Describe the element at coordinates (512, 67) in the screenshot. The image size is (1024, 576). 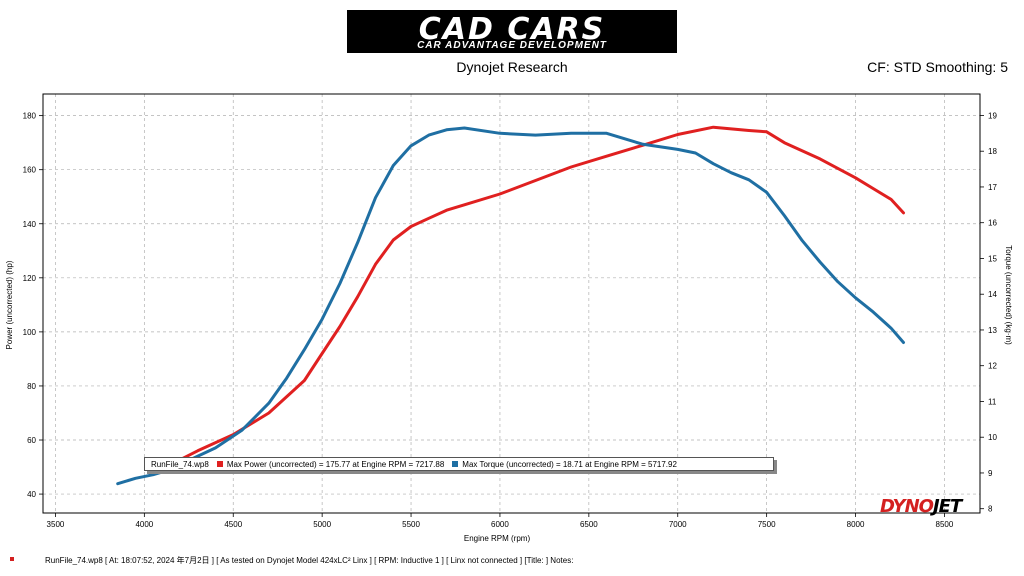
I see `chart-subtitle: Dynojet Research` at that location.